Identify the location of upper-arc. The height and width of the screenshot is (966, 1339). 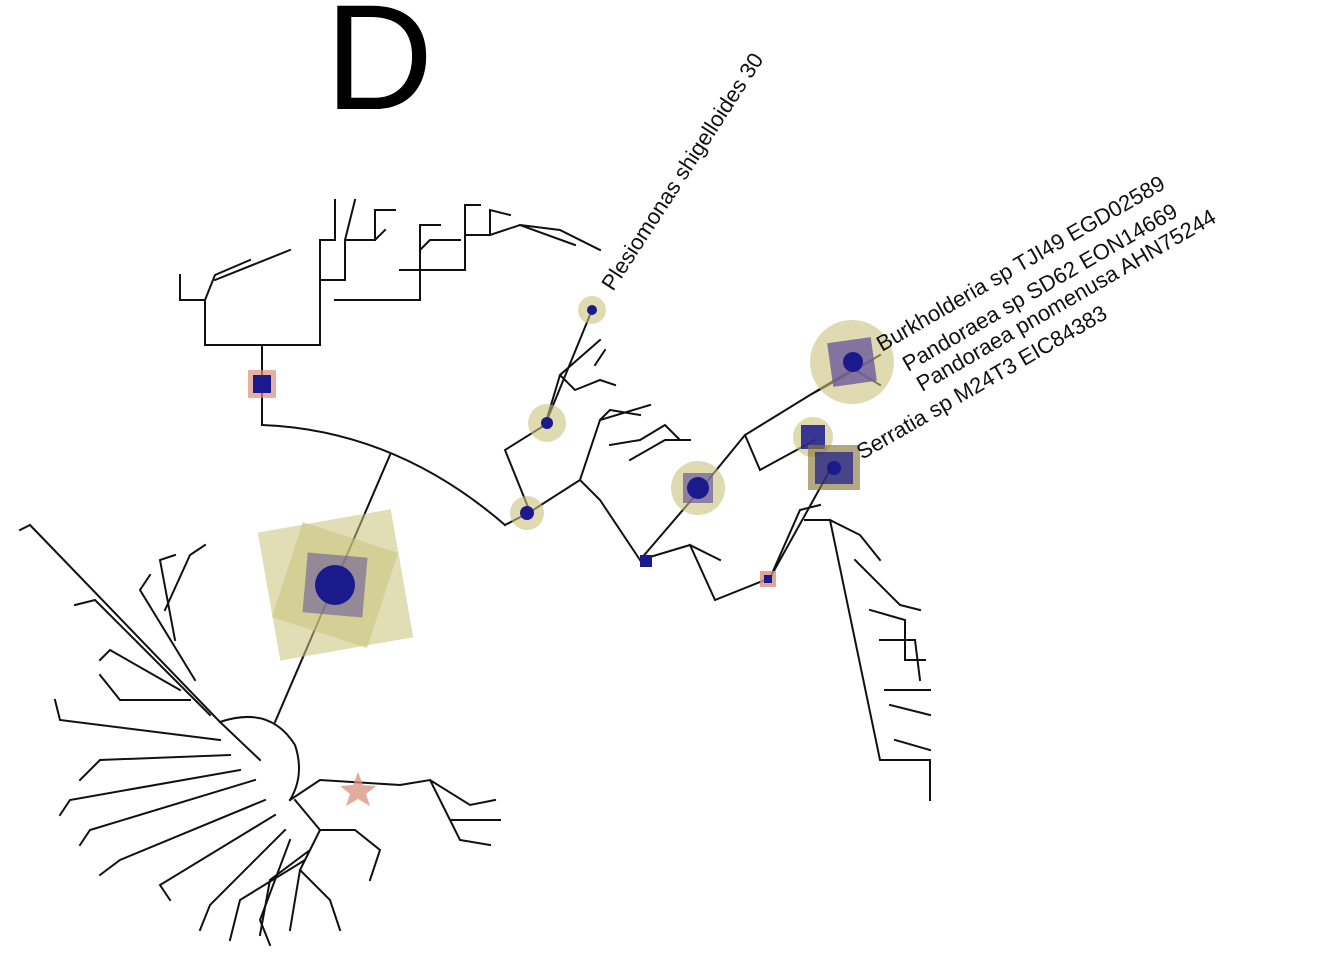
(383, 475).